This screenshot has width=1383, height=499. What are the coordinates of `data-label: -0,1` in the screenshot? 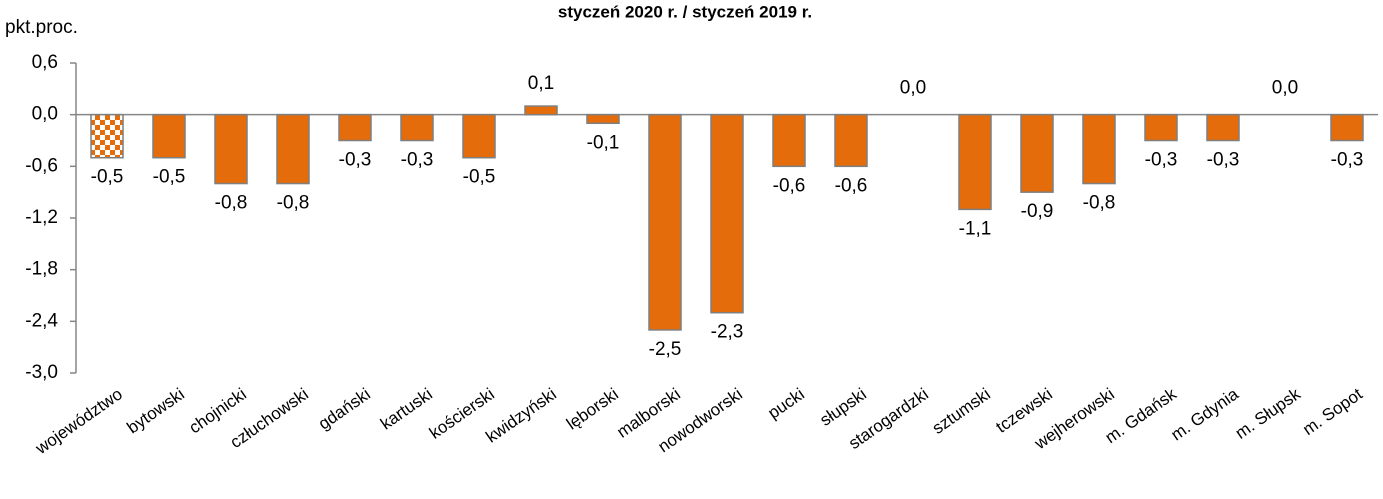 It's located at (603, 142).